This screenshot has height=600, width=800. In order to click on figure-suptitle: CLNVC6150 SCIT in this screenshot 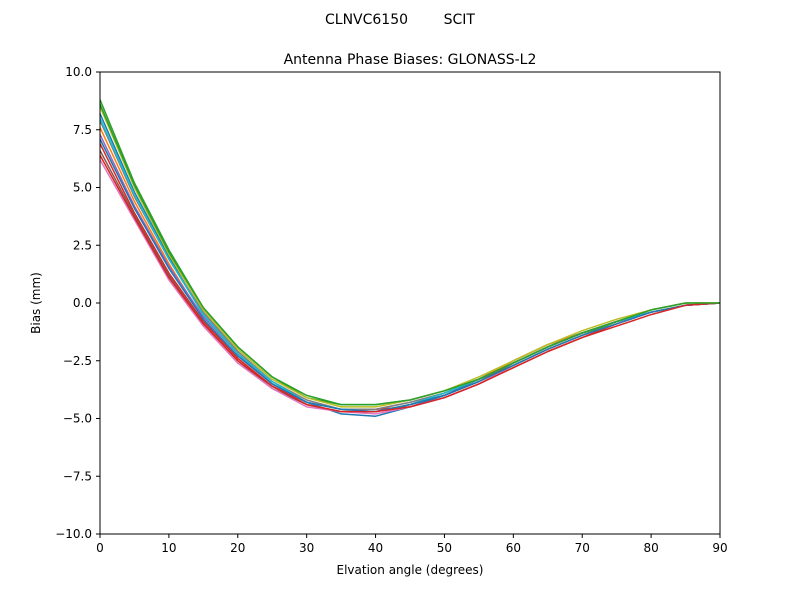, I will do `click(400, 20)`.